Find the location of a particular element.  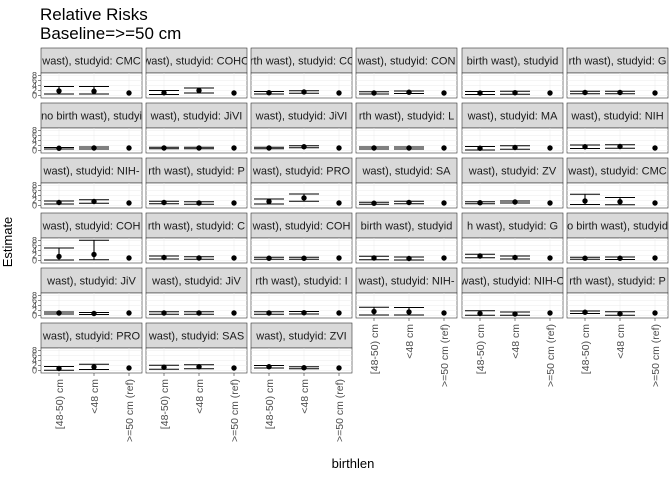

chart-subtitle: Baseline=>=50 cm is located at coordinates (110, 33).